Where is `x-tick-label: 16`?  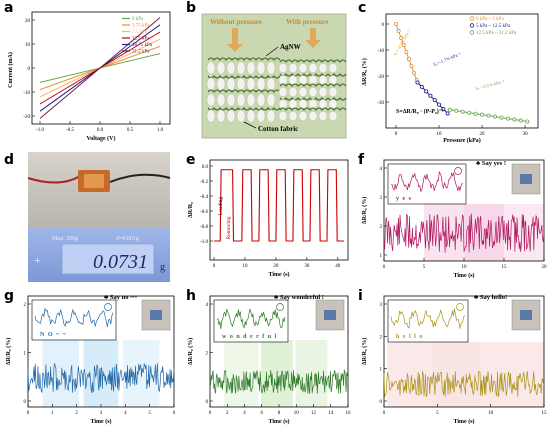 x-tick-label: 16 is located at coordinates (349, 413).